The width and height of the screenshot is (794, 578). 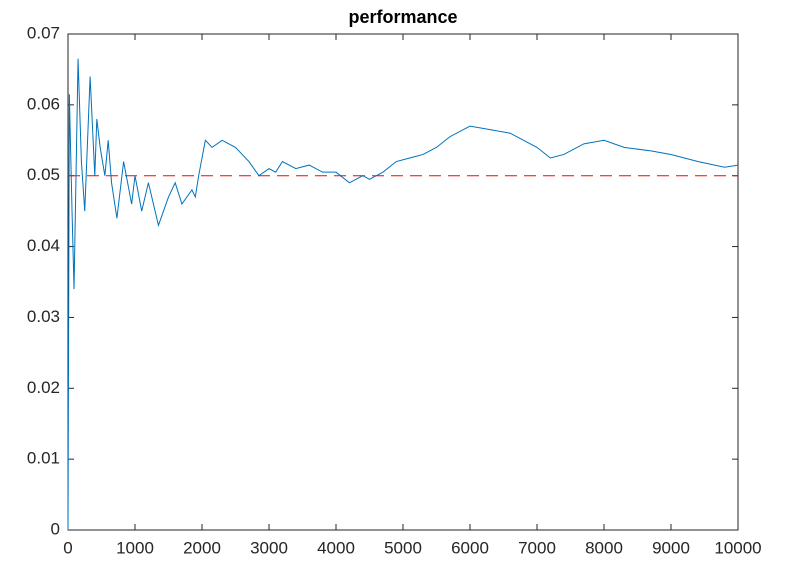 I want to click on y-tick-label: 0.01, so click(x=43, y=458).